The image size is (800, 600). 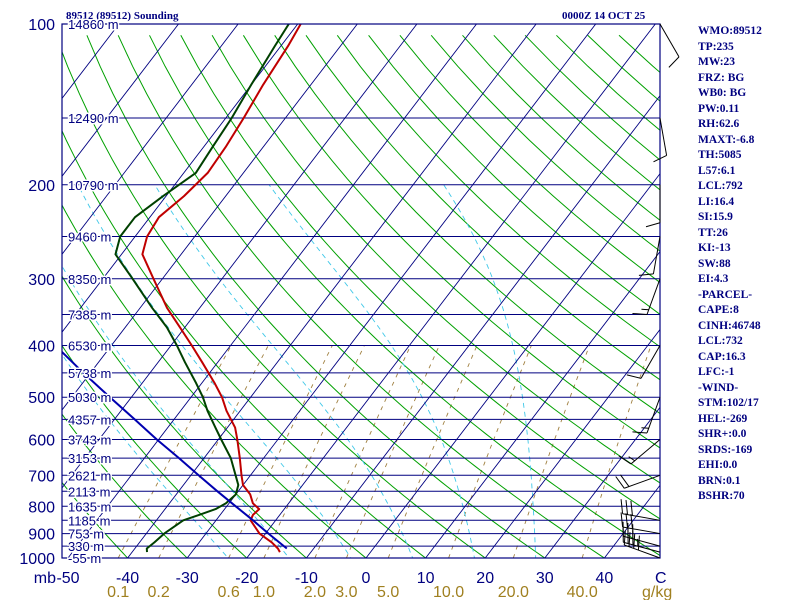 I want to click on index-item: FRZ: BG, so click(x=721, y=77).